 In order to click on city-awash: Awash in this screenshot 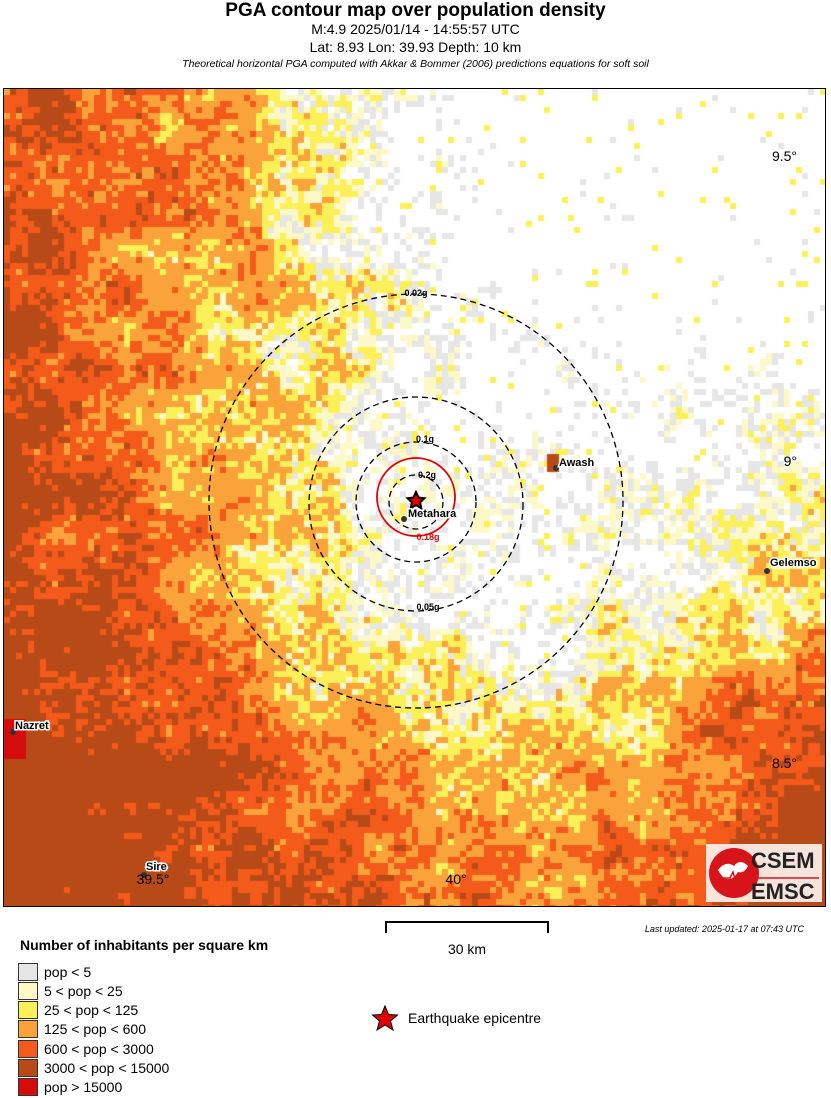, I will do `click(574, 463)`.